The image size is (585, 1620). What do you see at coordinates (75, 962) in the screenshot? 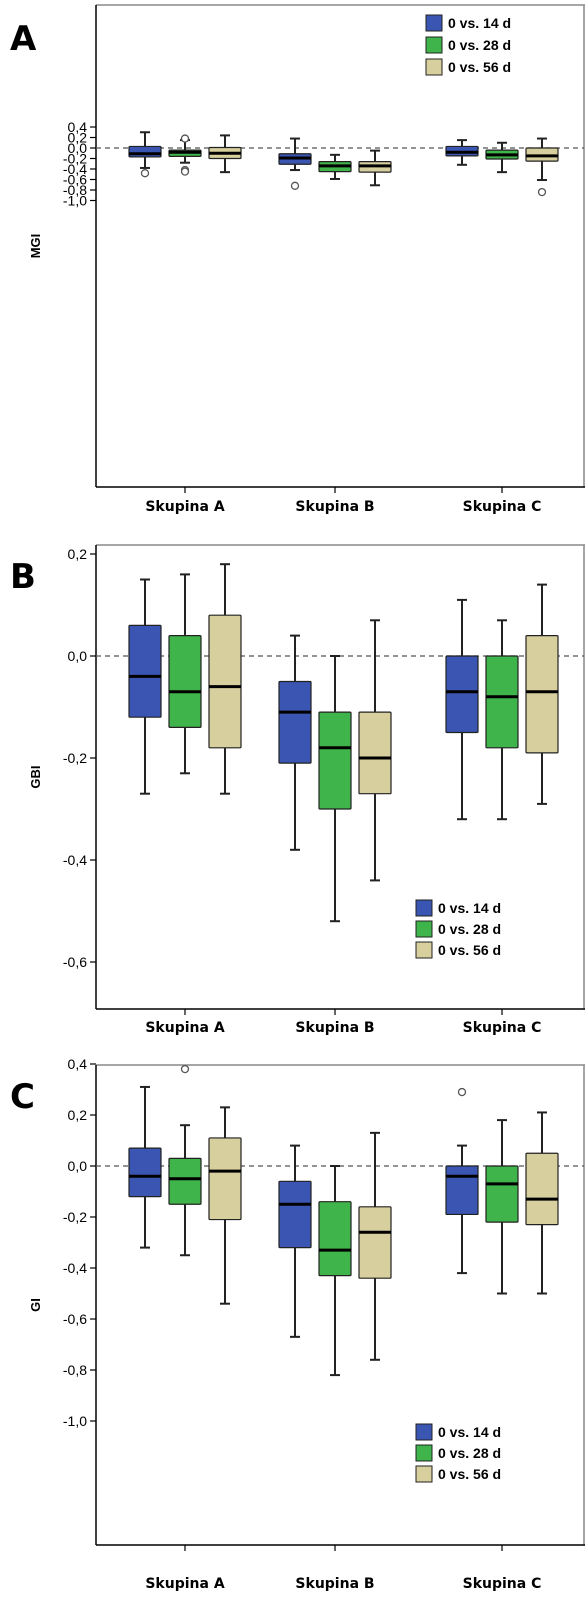
I see `y-tick-label: -0,6` at bounding box center [75, 962].